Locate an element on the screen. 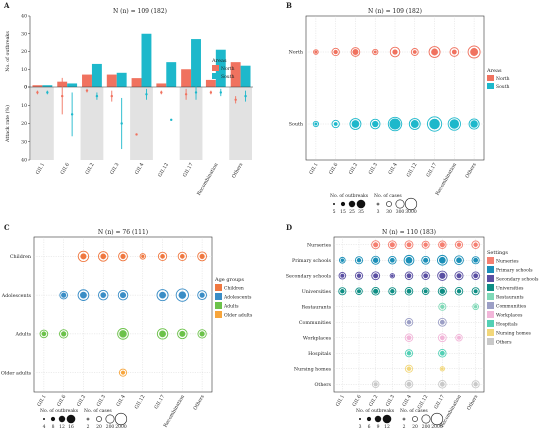 The width and height of the screenshot is (550, 445). bar-south is located at coordinates (220, 68).